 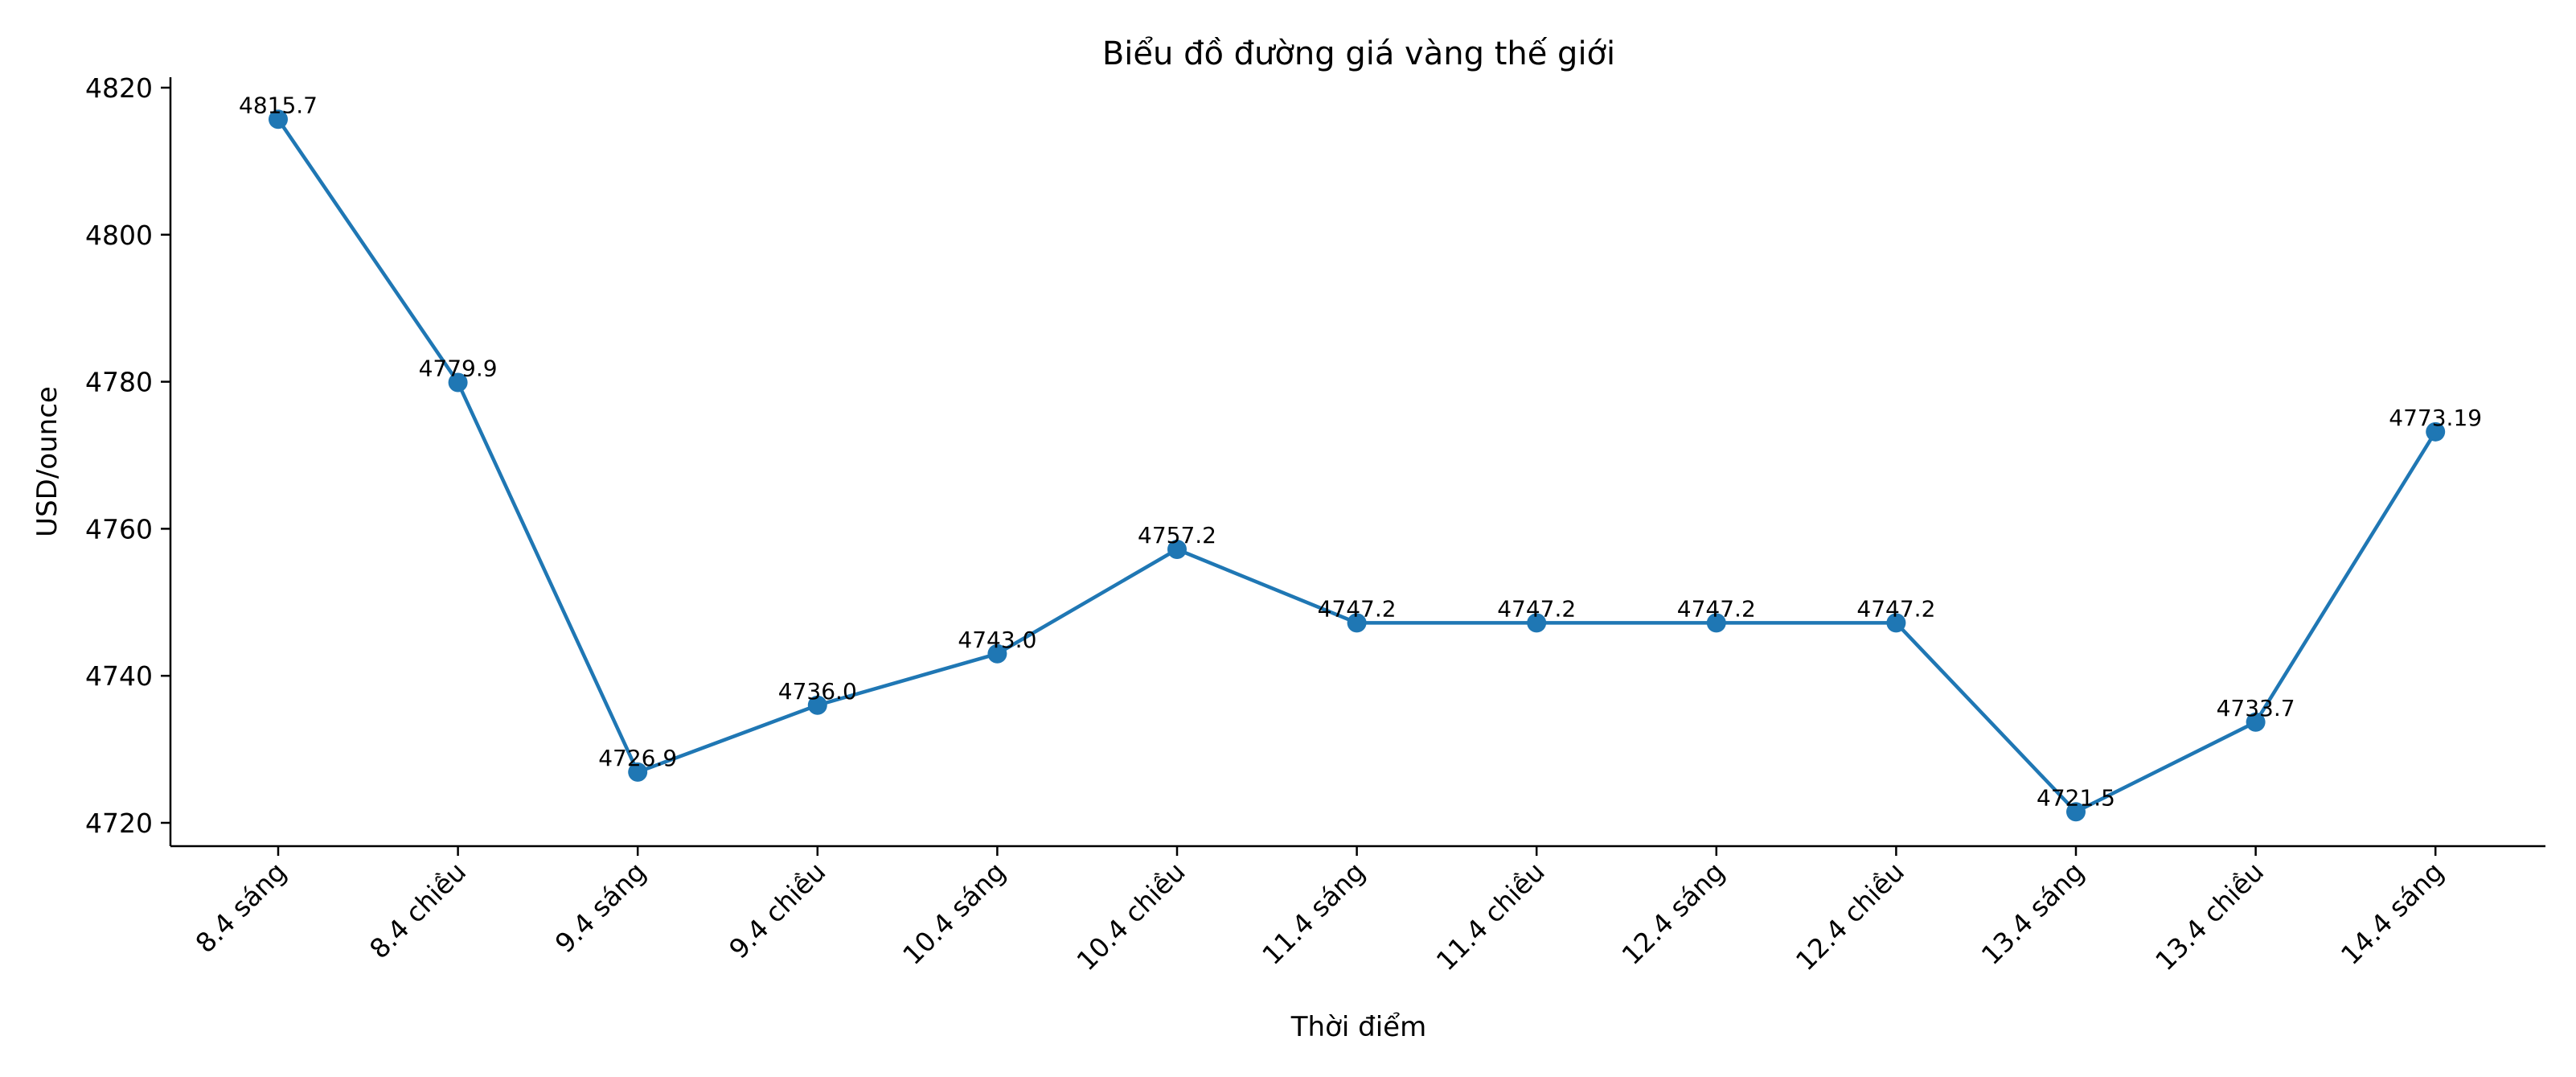 What do you see at coordinates (953, 913) in the screenshot?
I see `x-tick-label: 10.4 sáng` at bounding box center [953, 913].